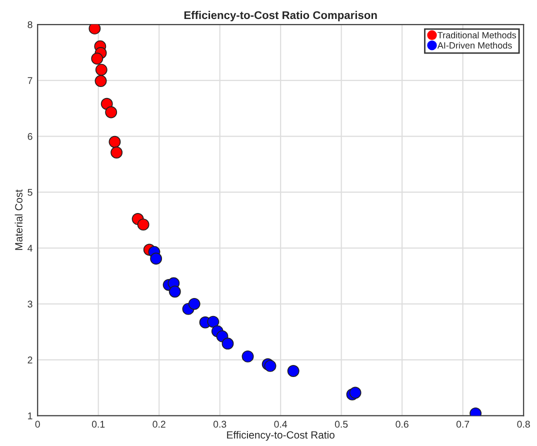  What do you see at coordinates (280, 16) in the screenshot?
I see `chart-title: Efficiency-to-Cost Ratio Comparison` at bounding box center [280, 16].